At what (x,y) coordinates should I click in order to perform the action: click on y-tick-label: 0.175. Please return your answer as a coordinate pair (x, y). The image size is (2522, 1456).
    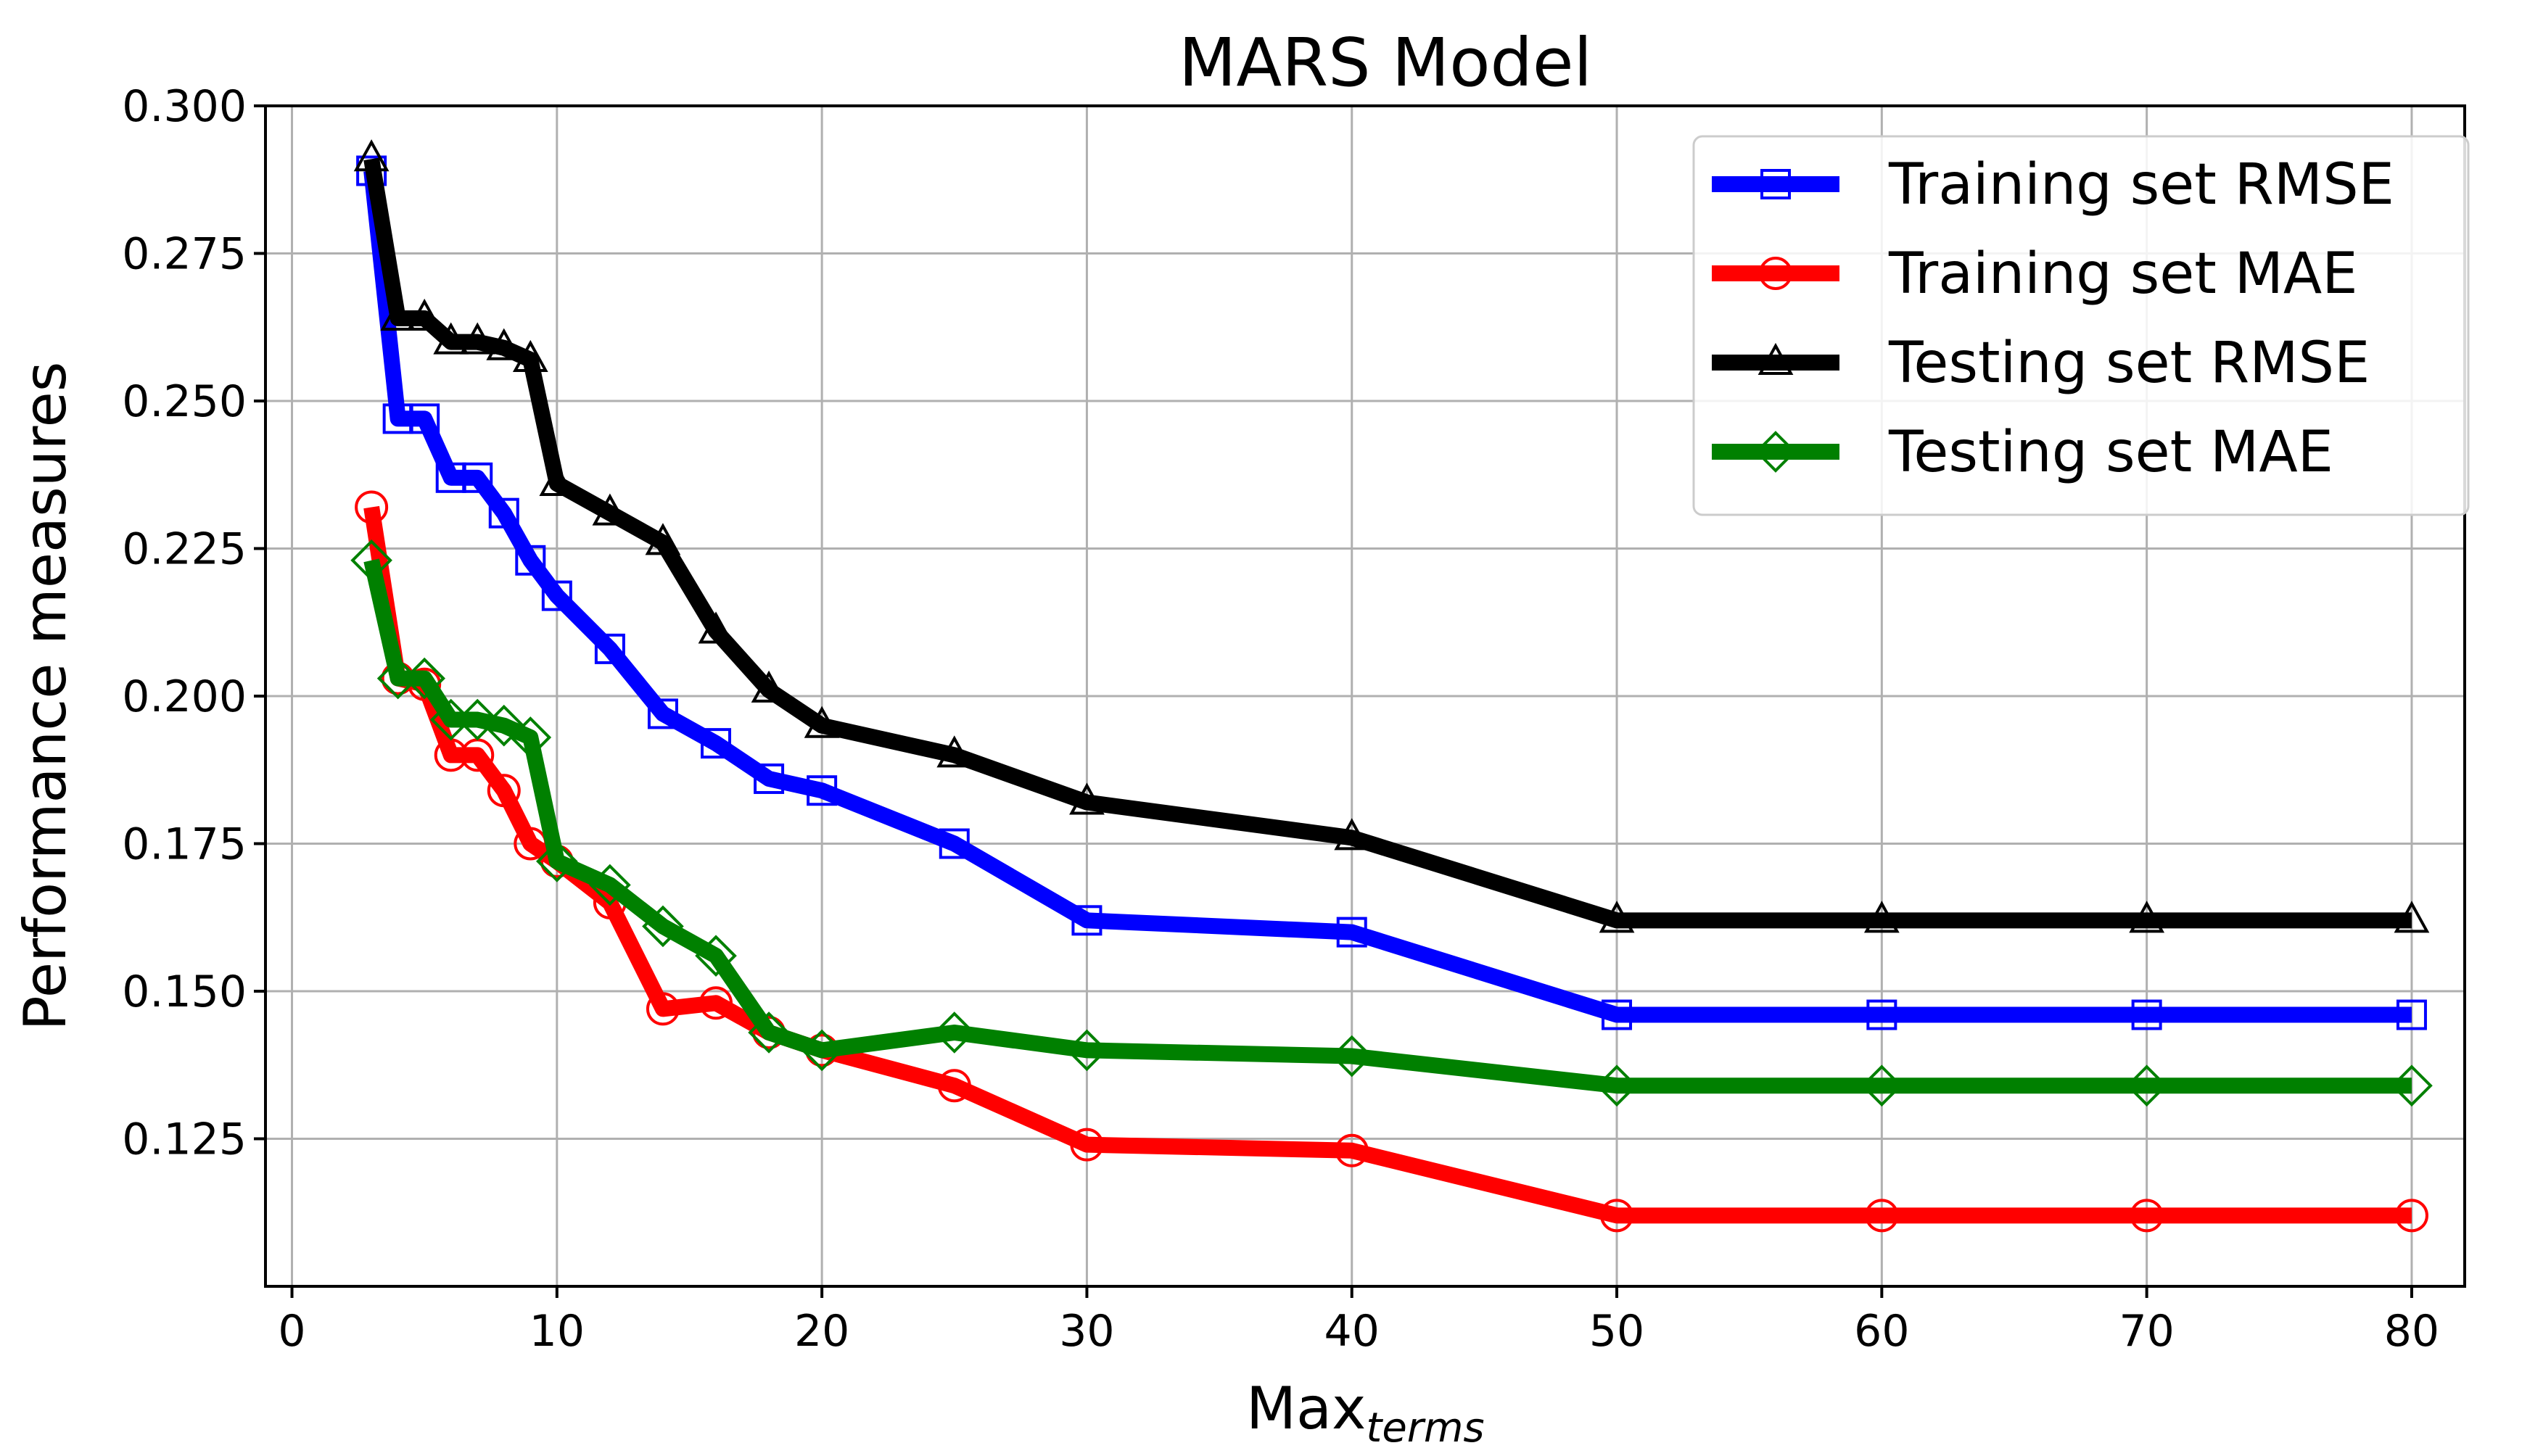
    Looking at the image, I should click on (184, 845).